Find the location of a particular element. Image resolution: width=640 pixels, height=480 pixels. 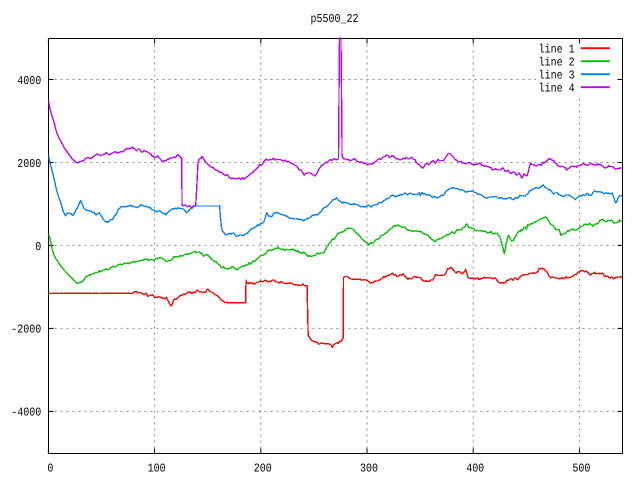

svg-text: -4000 is located at coordinates (26, 413).